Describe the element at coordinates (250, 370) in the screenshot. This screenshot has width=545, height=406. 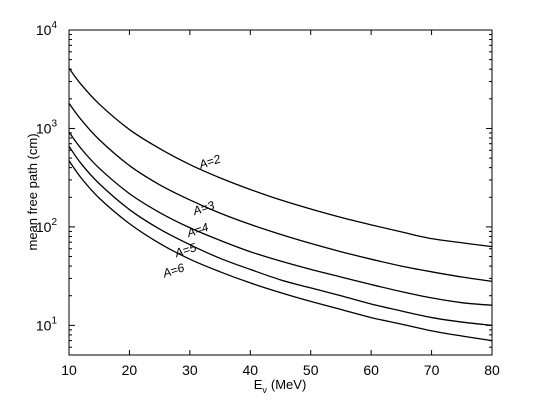
I see `x-tick-label: 40` at that location.